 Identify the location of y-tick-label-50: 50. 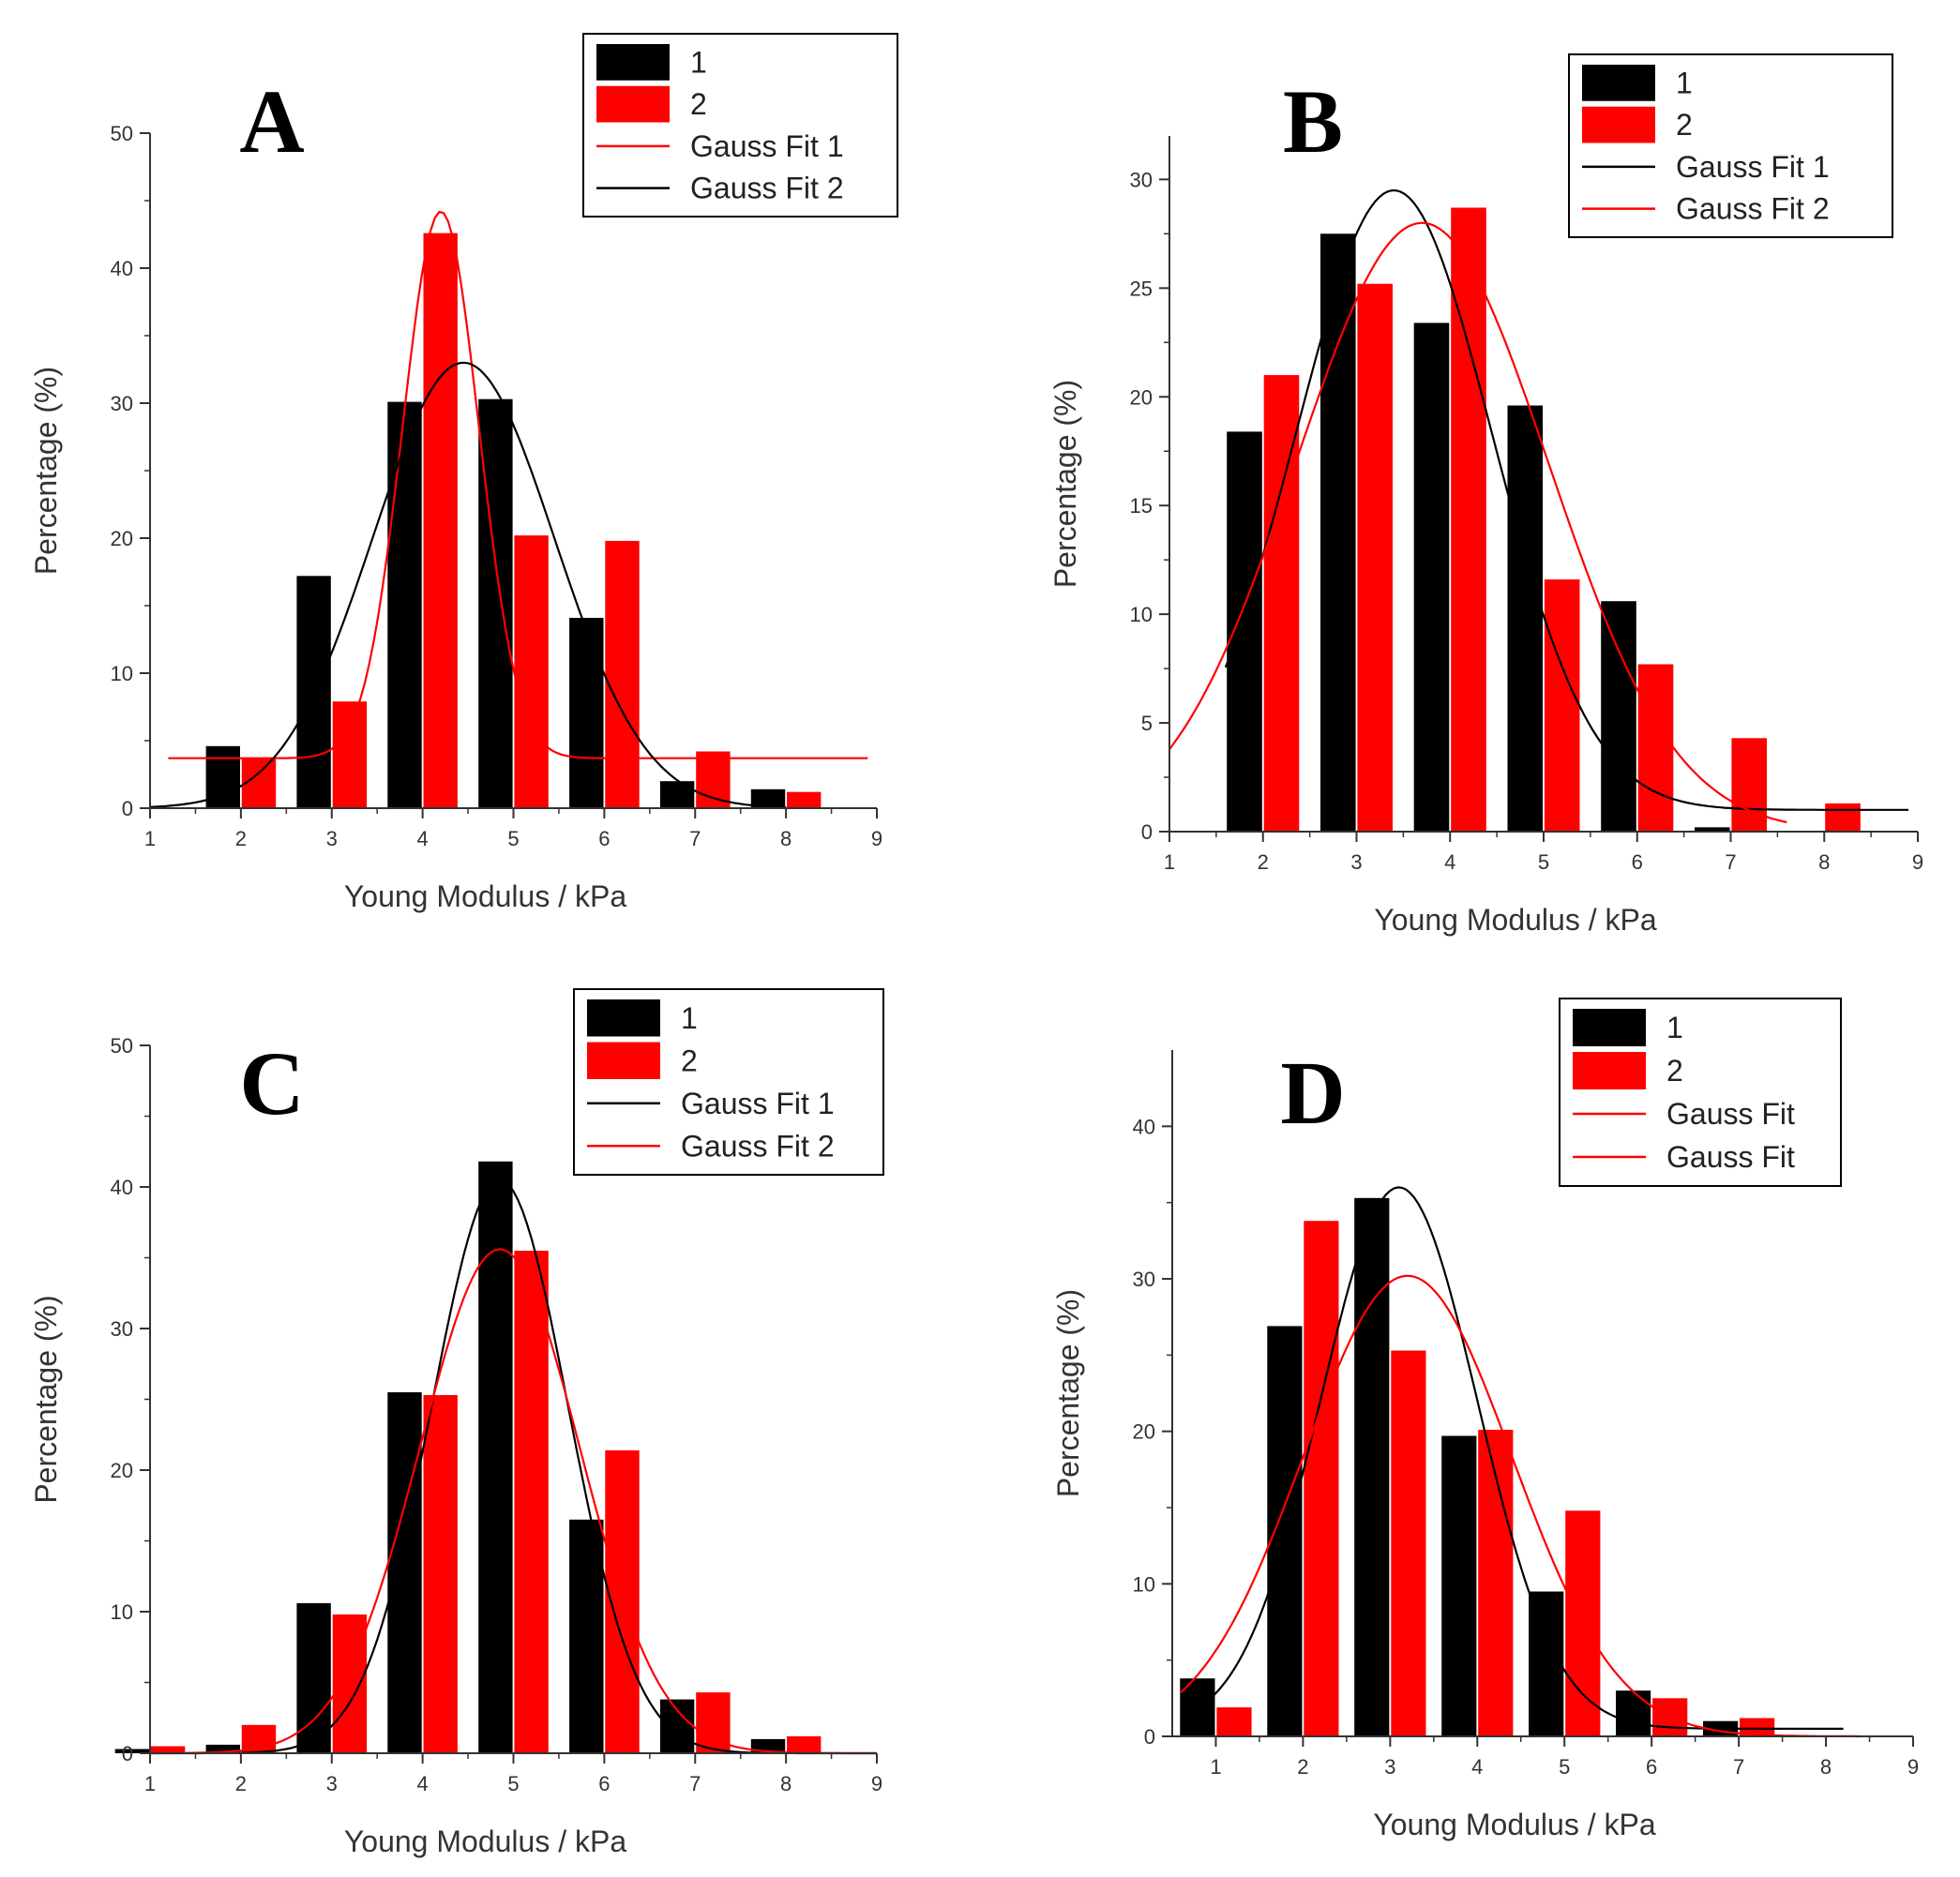
(122, 133).